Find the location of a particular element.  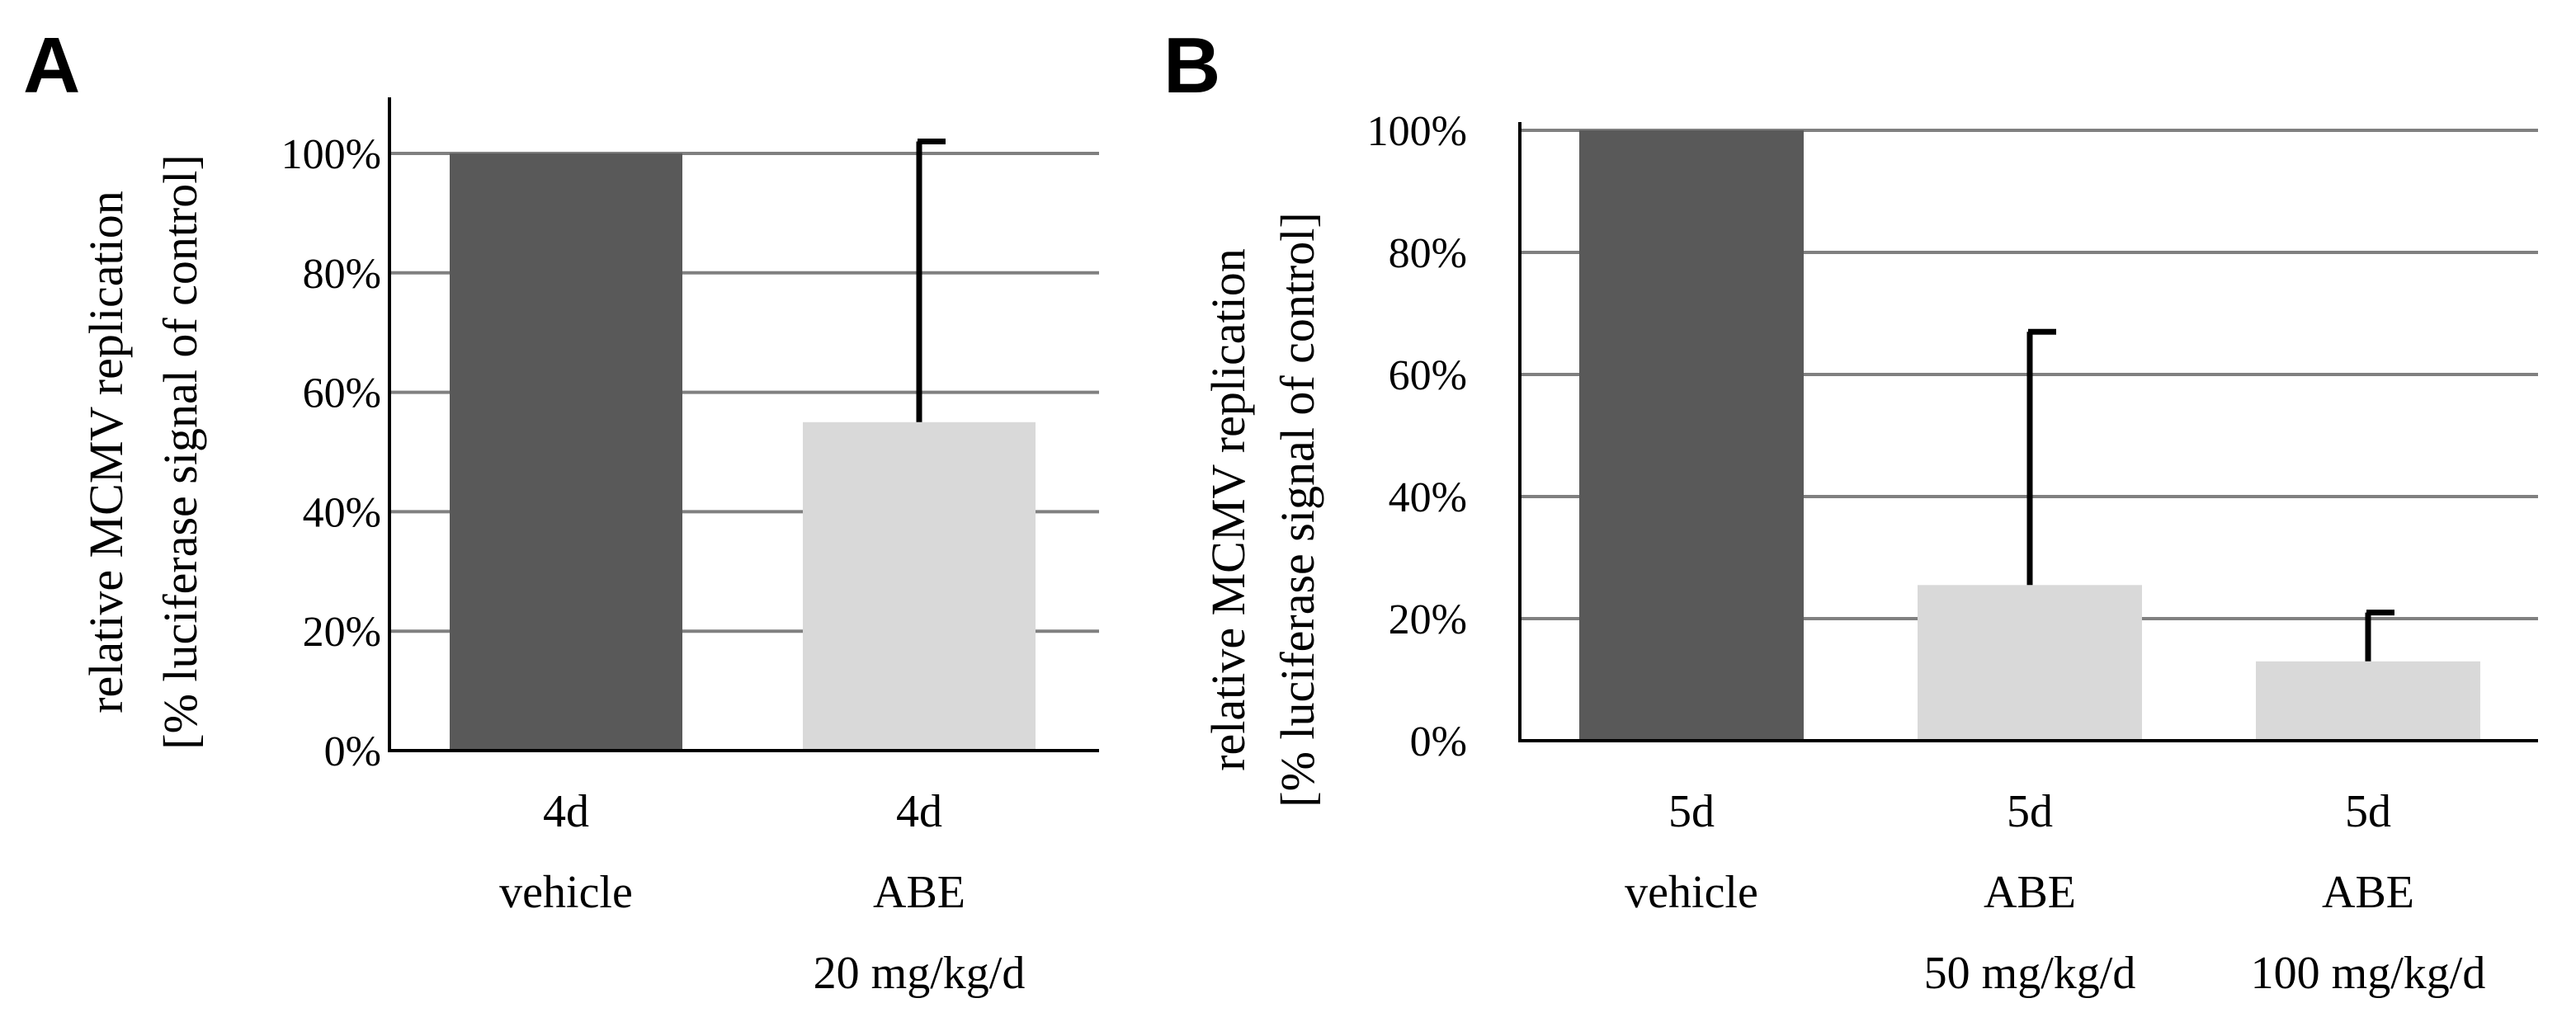

panel-a-errorbars is located at coordinates (931, 280).